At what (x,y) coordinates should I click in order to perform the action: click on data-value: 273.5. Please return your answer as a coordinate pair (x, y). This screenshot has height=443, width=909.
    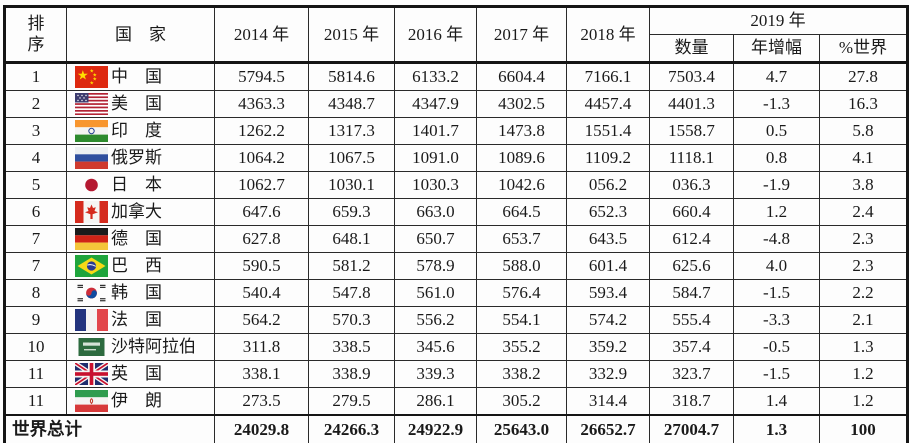
    Looking at the image, I should click on (261, 401).